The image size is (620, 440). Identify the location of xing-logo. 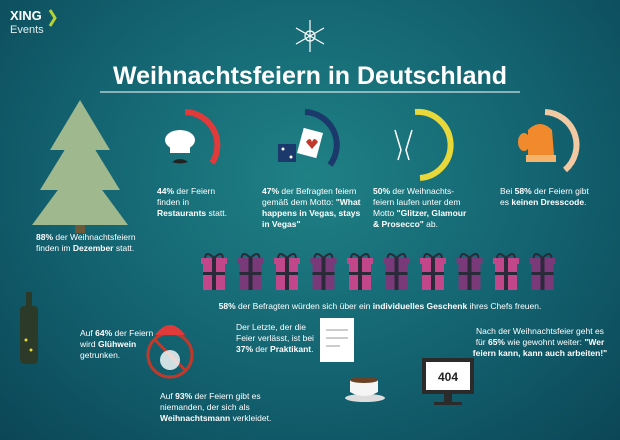
(52, 18).